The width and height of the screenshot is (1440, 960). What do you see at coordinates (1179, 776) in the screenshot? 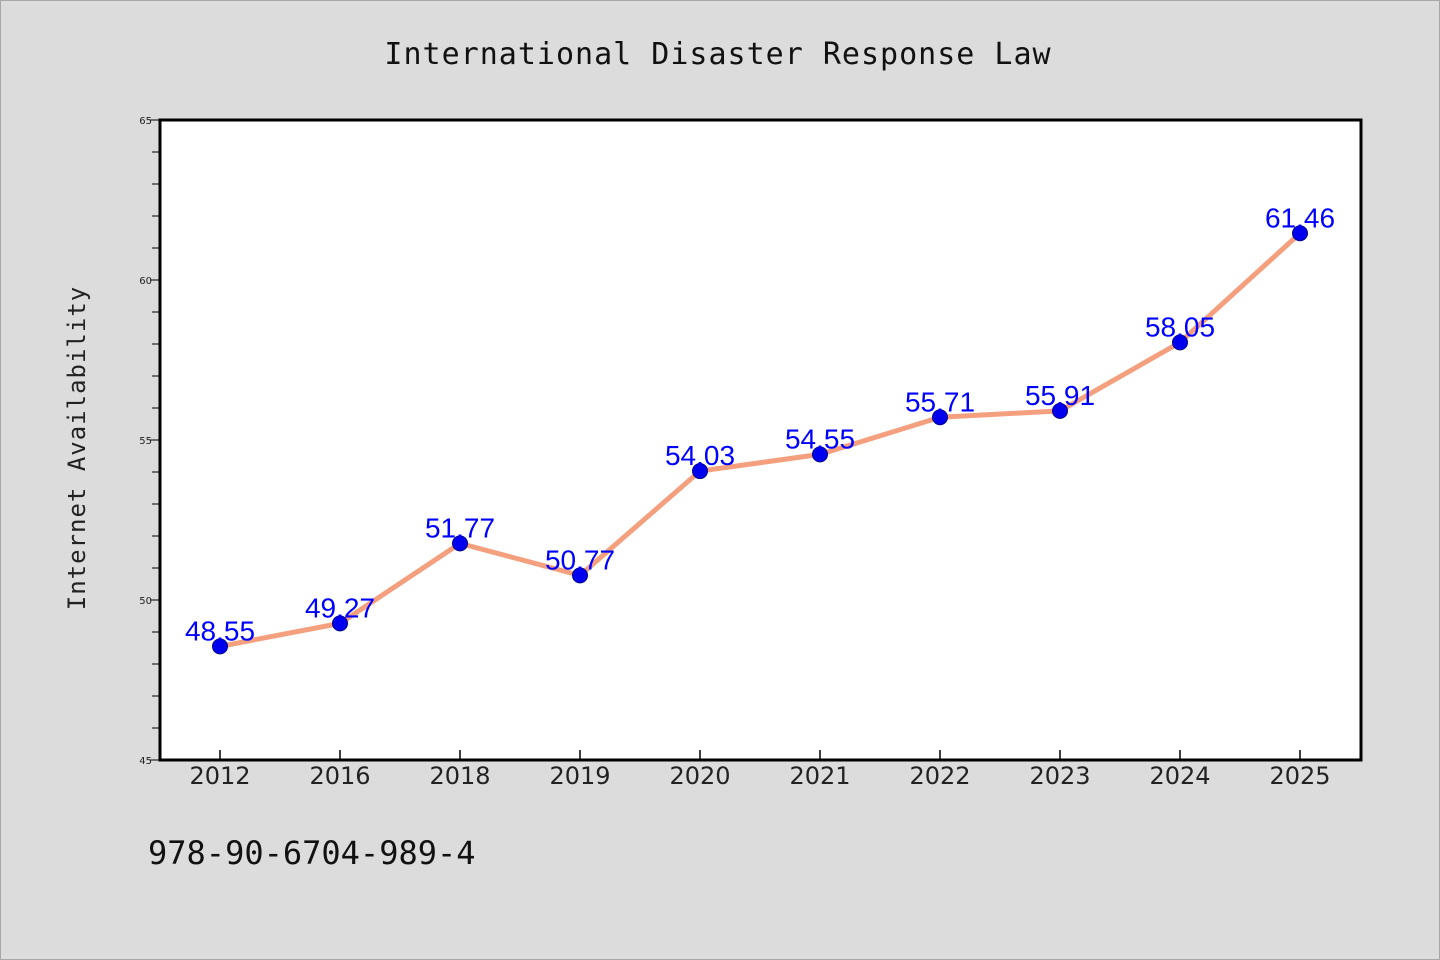
I see `x-tick-label: 2024` at bounding box center [1179, 776].